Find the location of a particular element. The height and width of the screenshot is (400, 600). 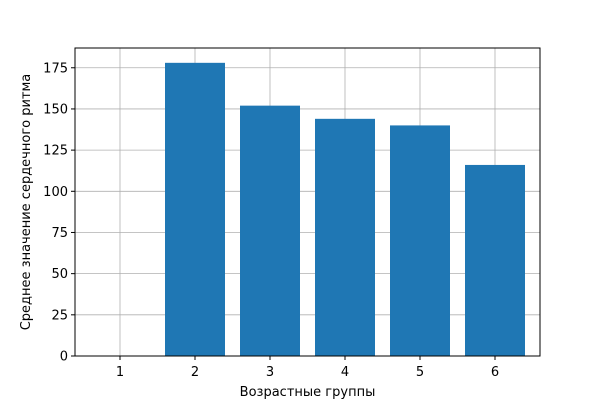

y-tick-label: 150 is located at coordinates (55, 109).